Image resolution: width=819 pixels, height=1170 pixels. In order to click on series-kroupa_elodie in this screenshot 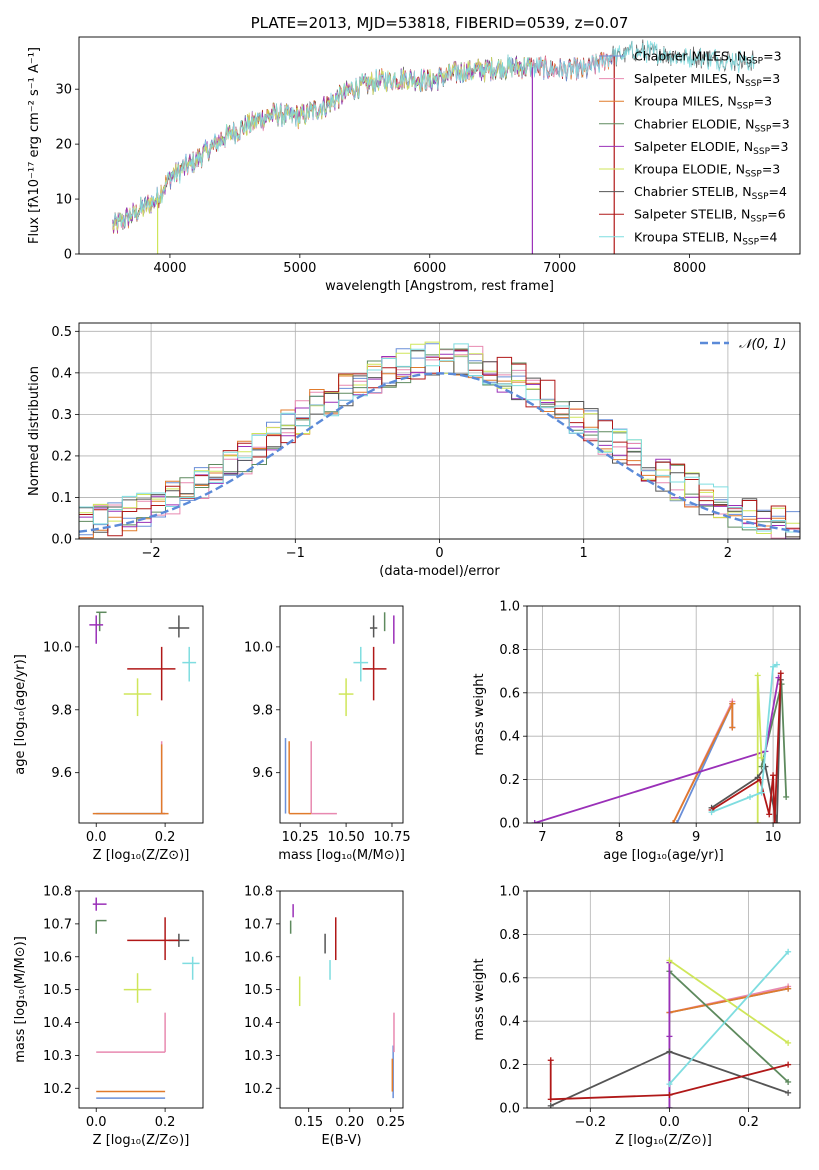, I will do `click(759, 747)`.